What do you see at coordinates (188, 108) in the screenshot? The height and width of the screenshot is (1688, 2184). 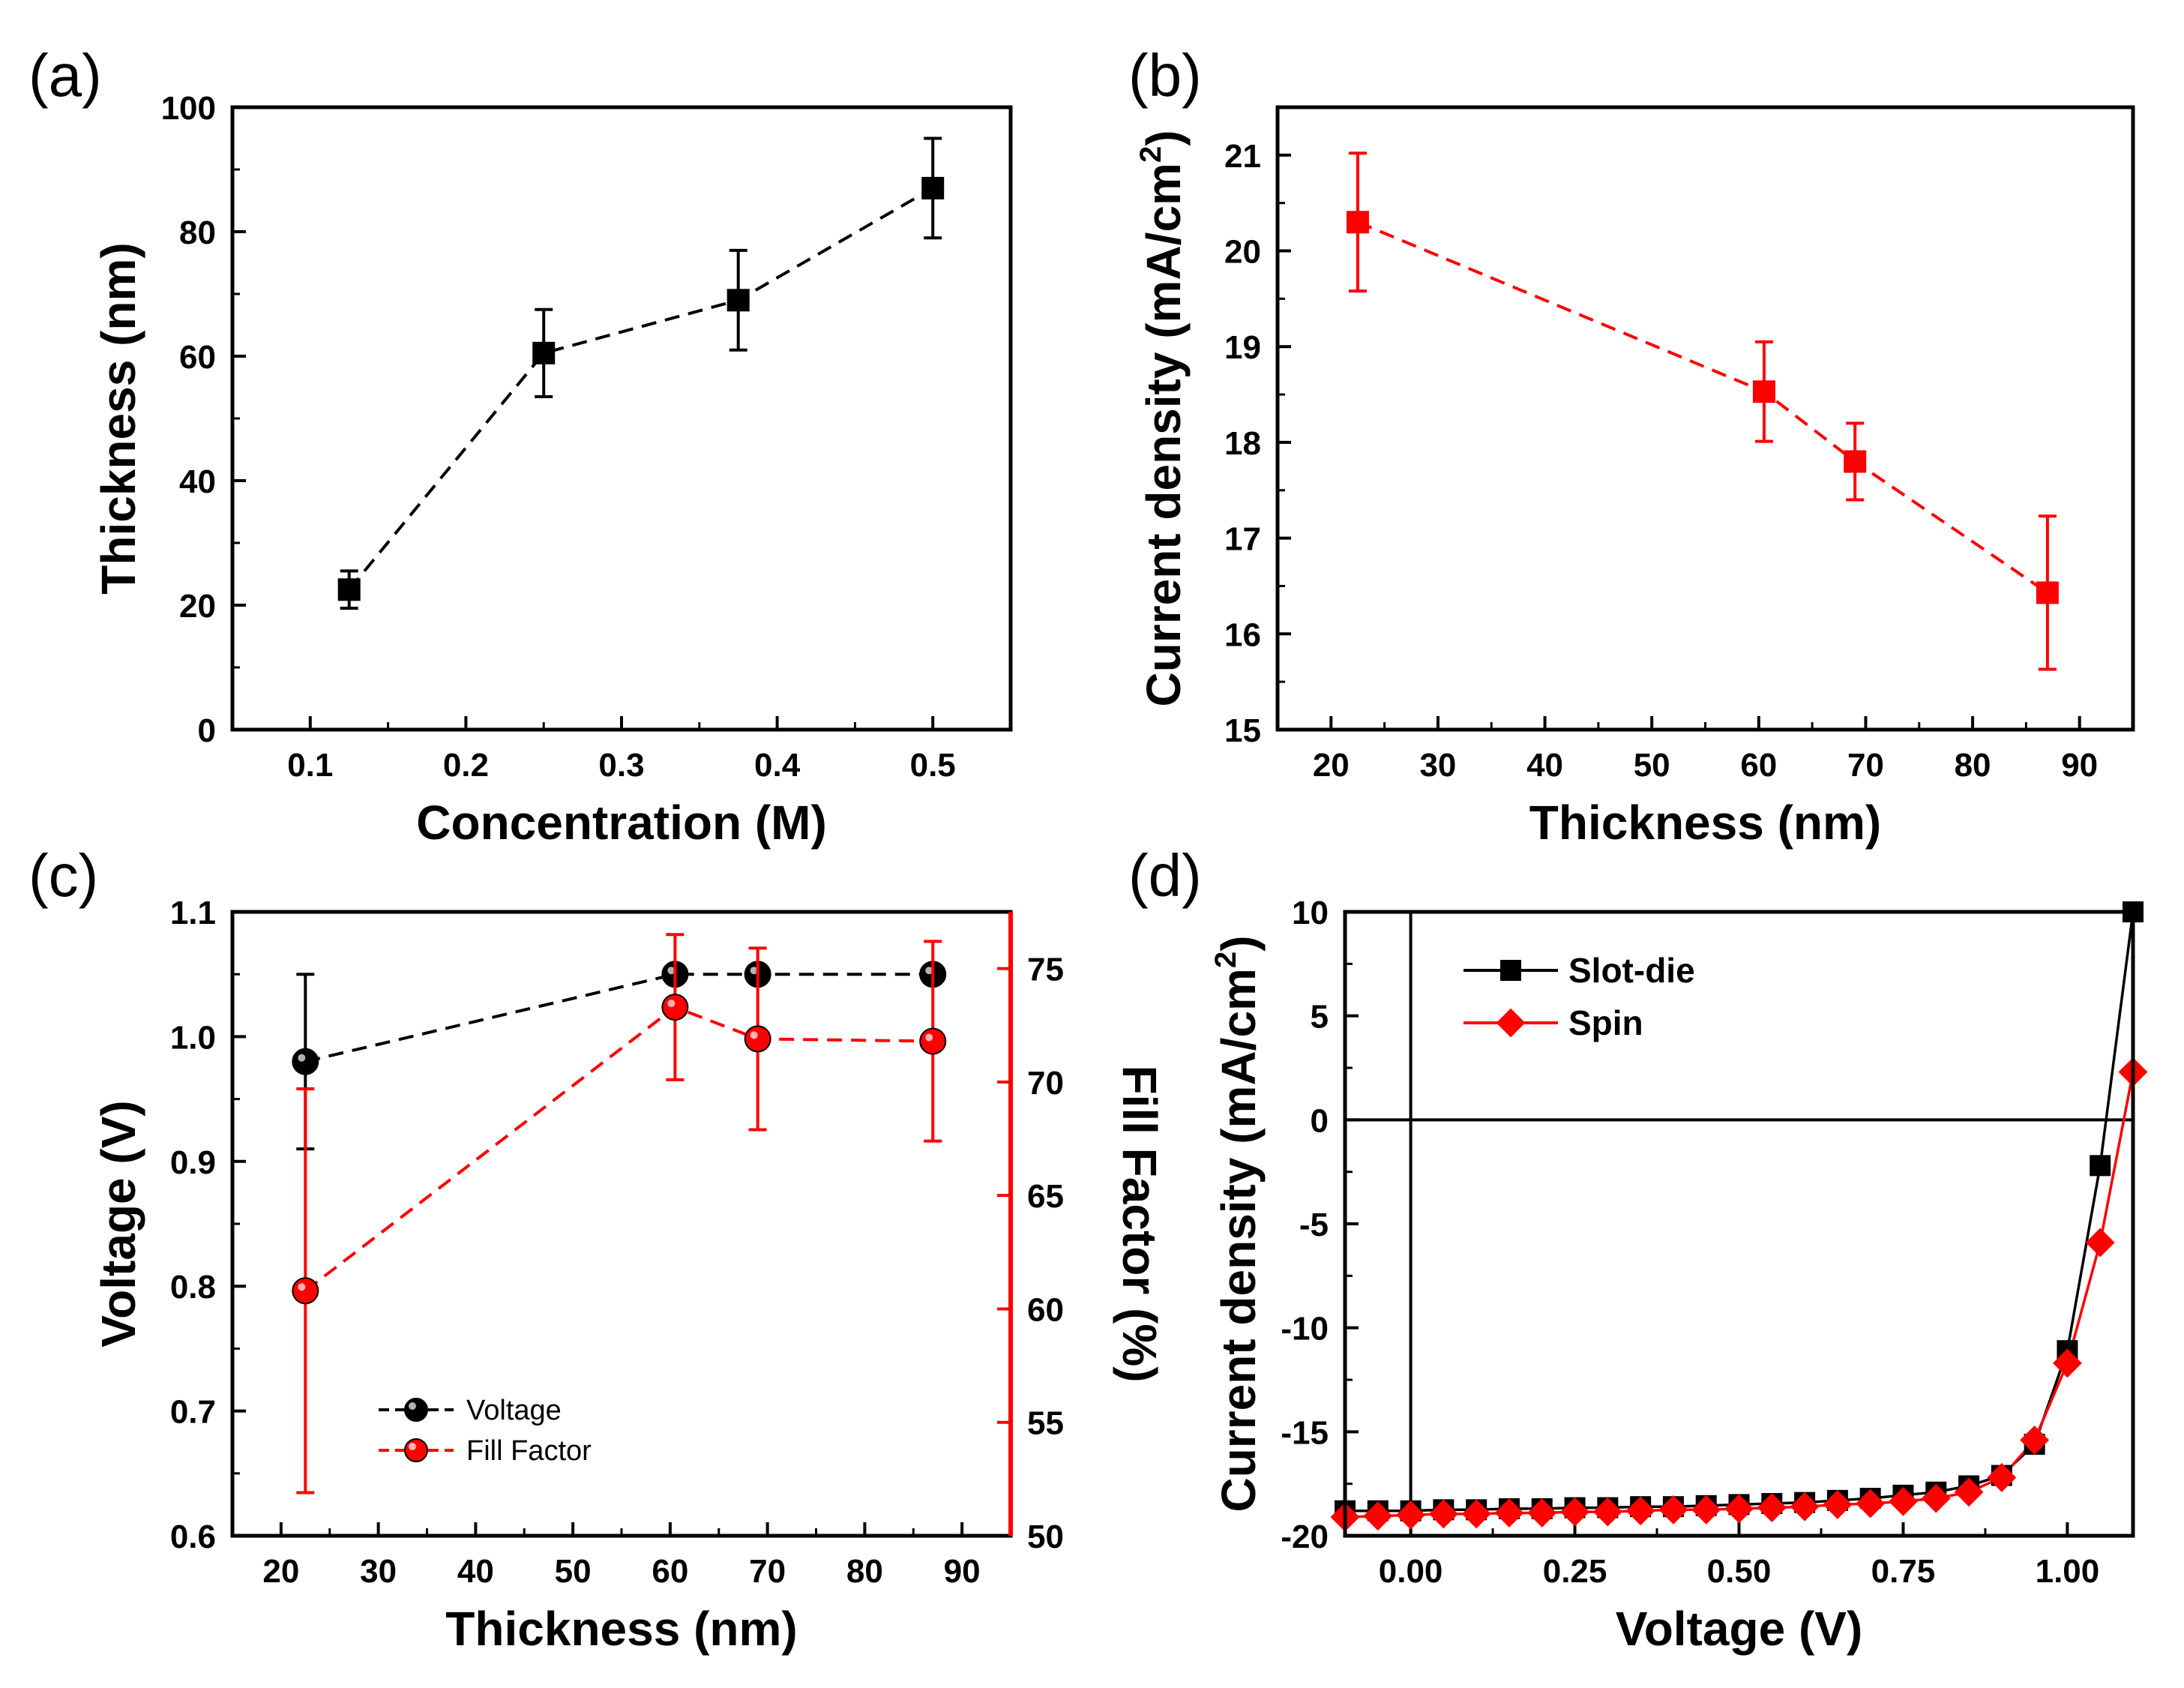 I see `y-tick-label: 100` at bounding box center [188, 108].